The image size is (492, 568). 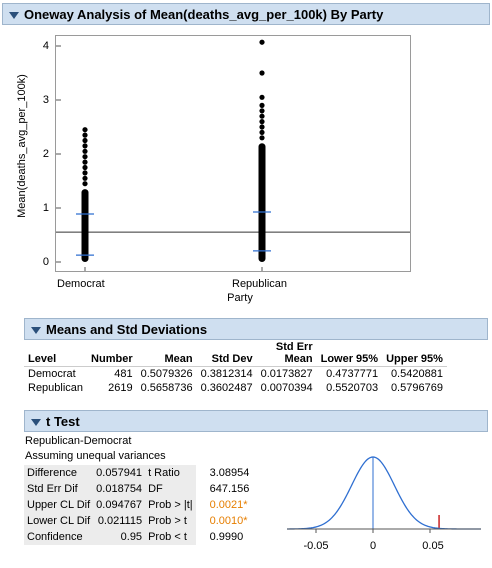 I want to click on stat-label: Lower CL Dif, so click(x=59, y=521).